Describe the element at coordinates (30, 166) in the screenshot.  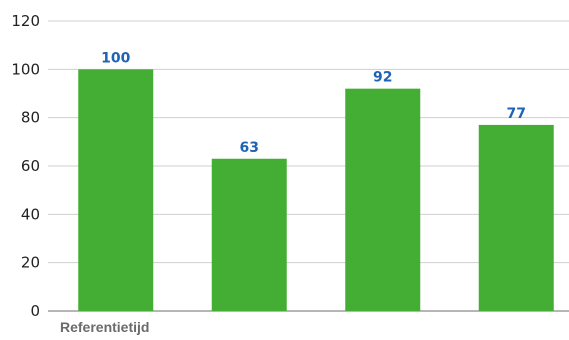
I see `y-tick-label: 60` at that location.